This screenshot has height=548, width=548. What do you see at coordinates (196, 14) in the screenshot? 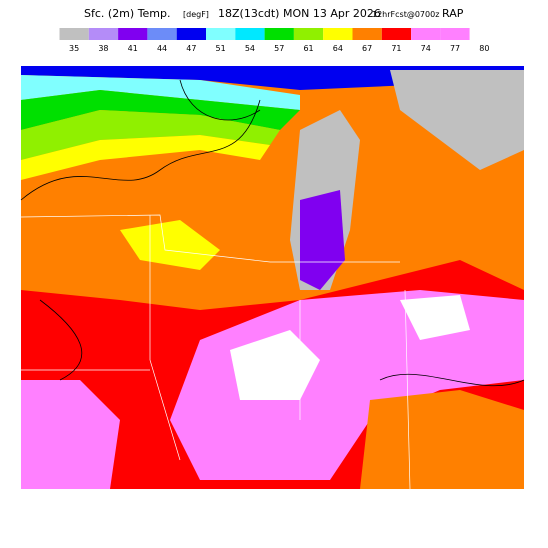
I see `title-part: [degF]` at bounding box center [196, 14].